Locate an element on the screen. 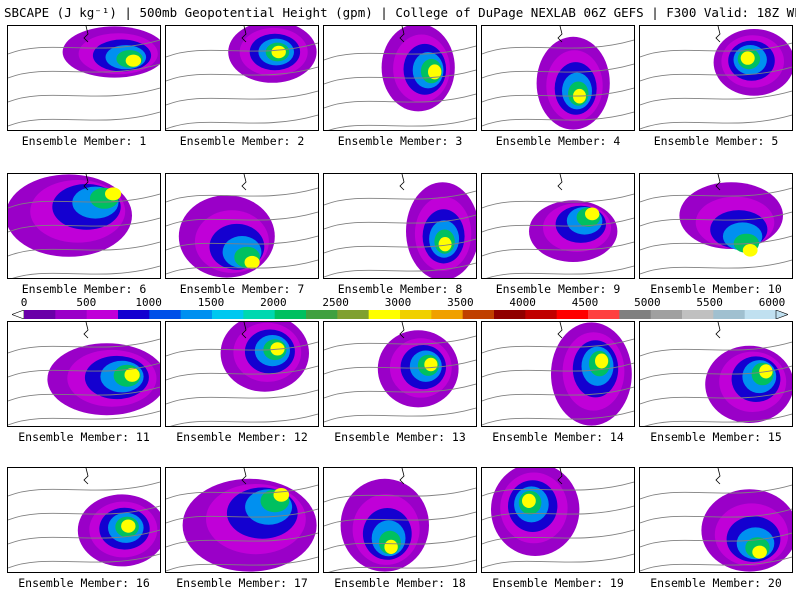 The height and width of the screenshot is (600, 800). ensemble-member-label: Ensemble Member: 4 is located at coordinates (558, 141).